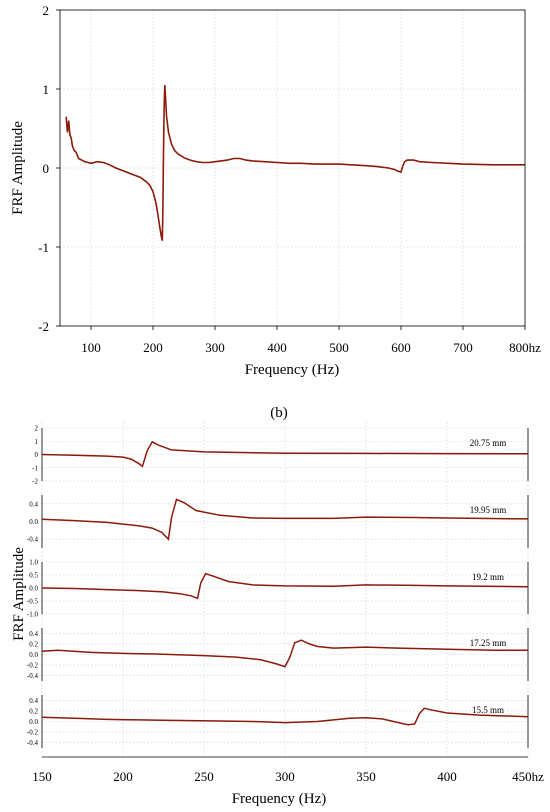 This screenshot has width=550, height=812. What do you see at coordinates (488, 510) in the screenshot?
I see `chart-bottom-series-label: 19.95 mm` at bounding box center [488, 510].